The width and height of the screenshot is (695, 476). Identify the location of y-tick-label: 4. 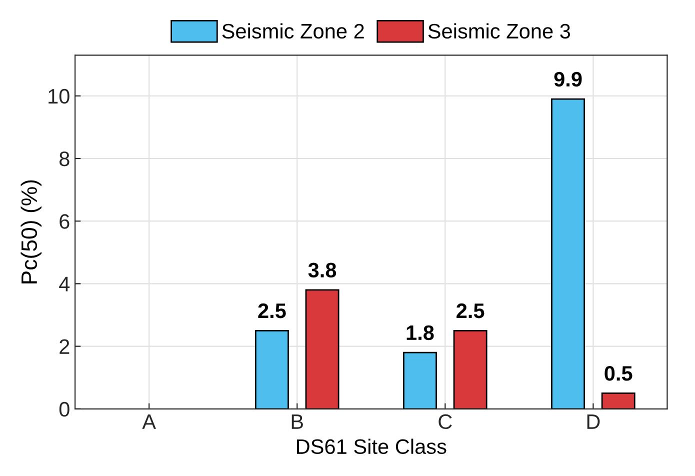
(64, 284).